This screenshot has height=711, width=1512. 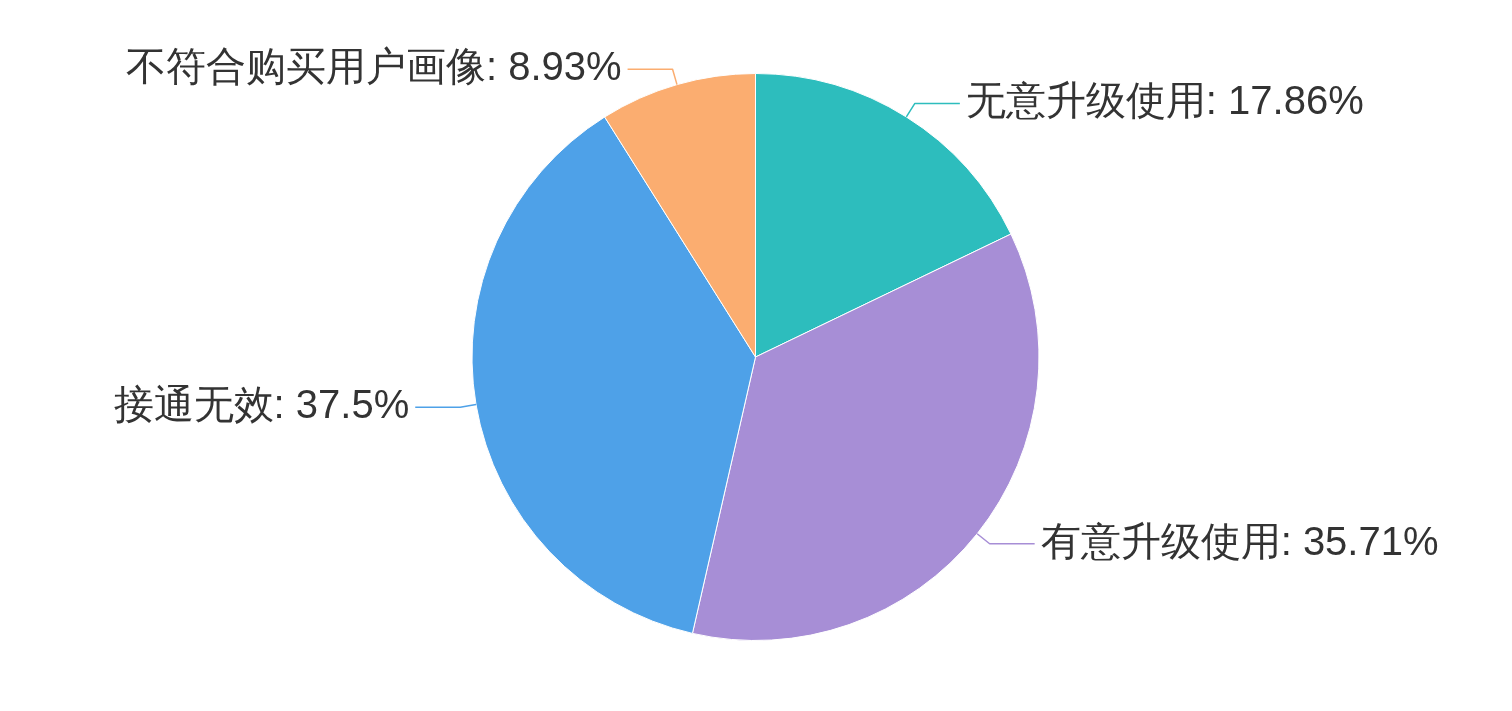 I want to click on slice-label: 无意升级使用: 17.86%, so click(x=1164, y=100).